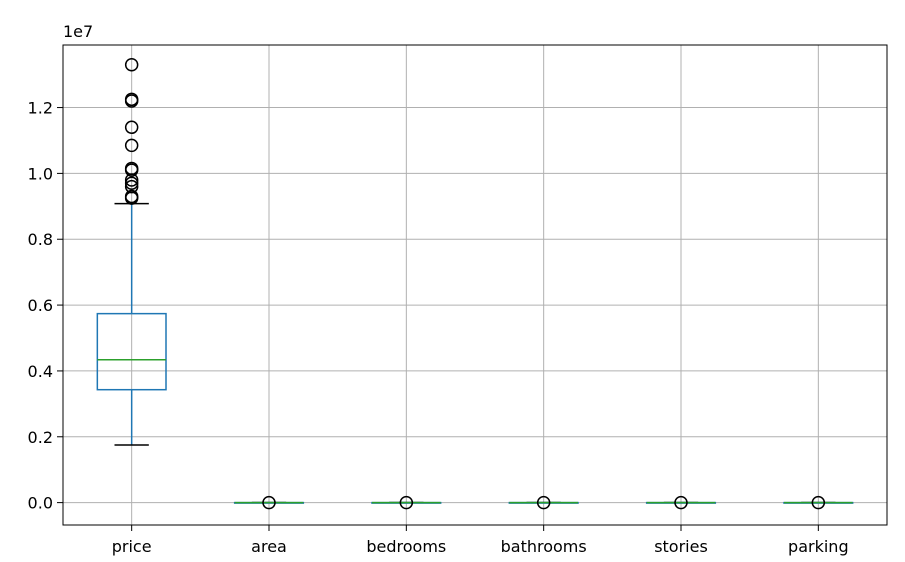  What do you see at coordinates (40, 371) in the screenshot?
I see `y-tick-label: 0.4` at bounding box center [40, 371].